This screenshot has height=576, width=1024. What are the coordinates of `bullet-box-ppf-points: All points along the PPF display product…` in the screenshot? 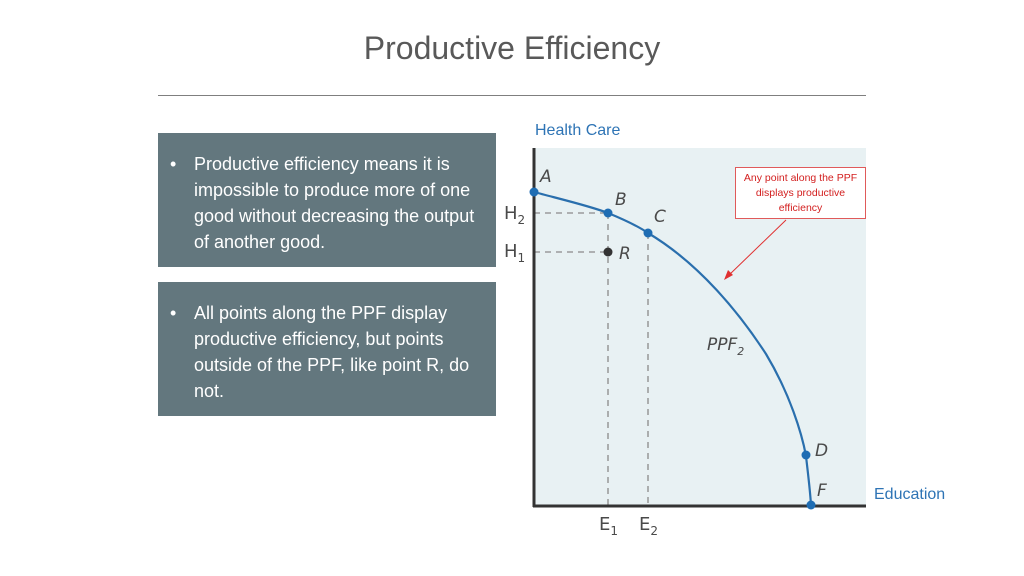 It's located at (327, 349).